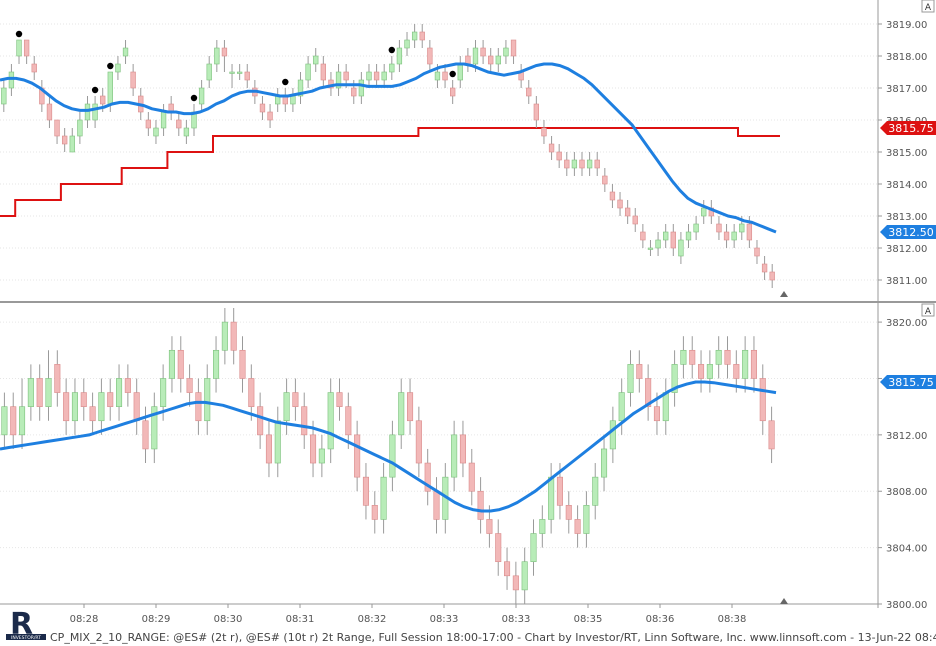 This screenshot has width=936, height=646. Describe the element at coordinates (732, 619) in the screenshot. I see `time-tick-label: 08:38` at that location.